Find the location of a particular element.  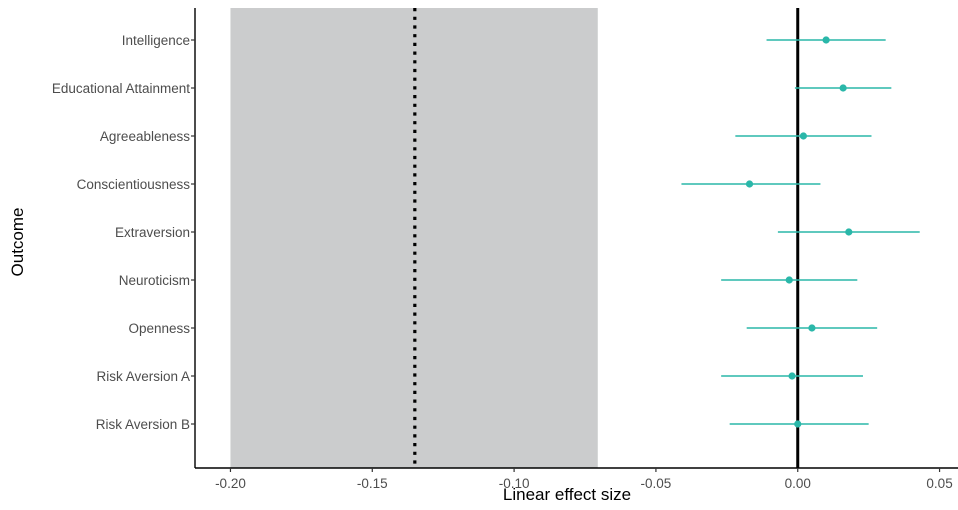

y-tick-label: Educational Attainment is located at coordinates (121, 88).